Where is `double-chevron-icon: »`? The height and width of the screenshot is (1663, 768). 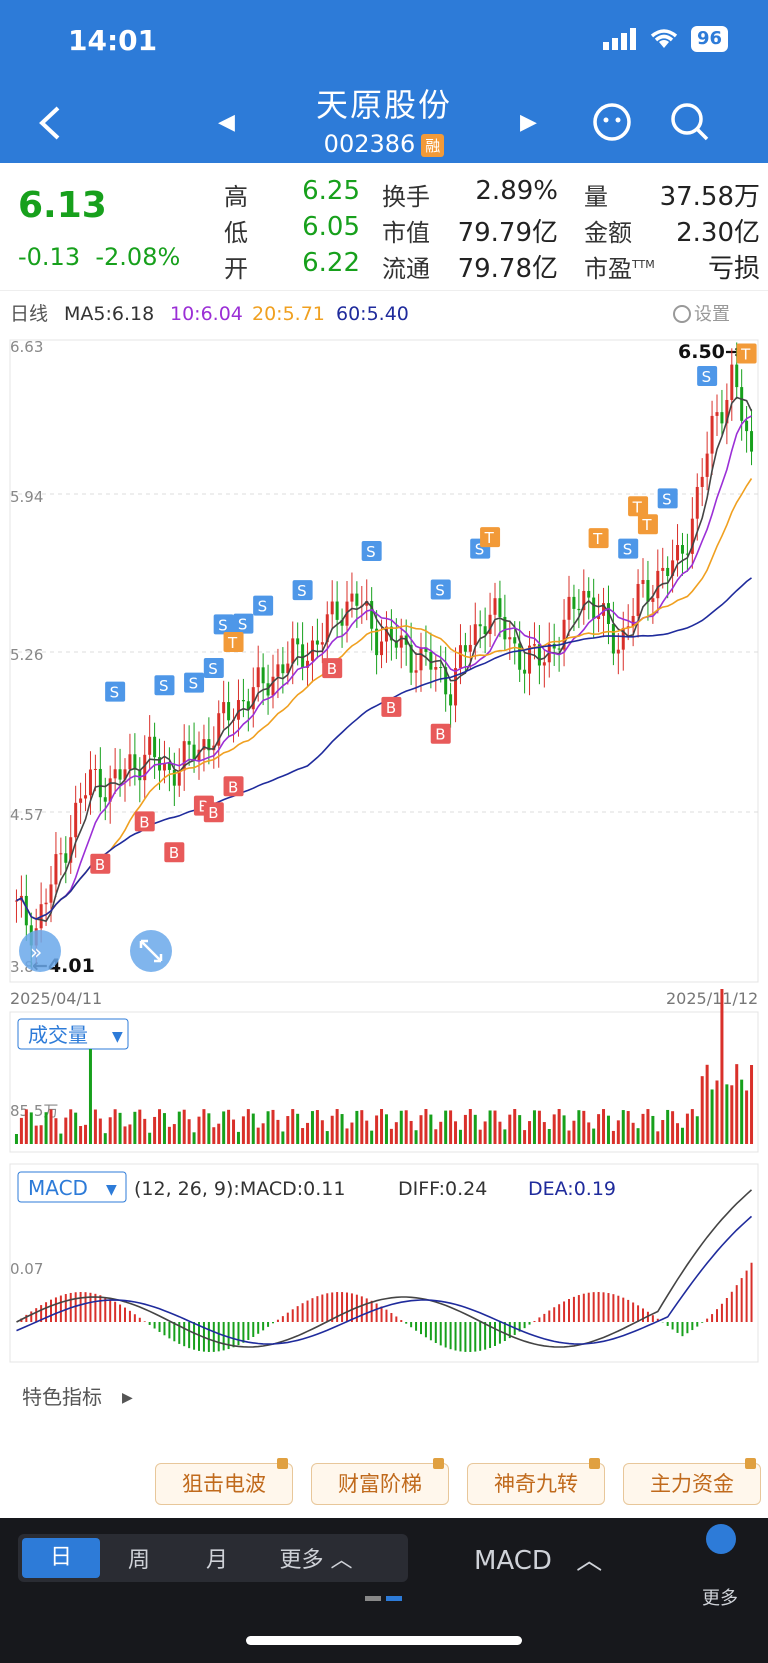
double-chevron-icon: » is located at coordinates (36, 952).